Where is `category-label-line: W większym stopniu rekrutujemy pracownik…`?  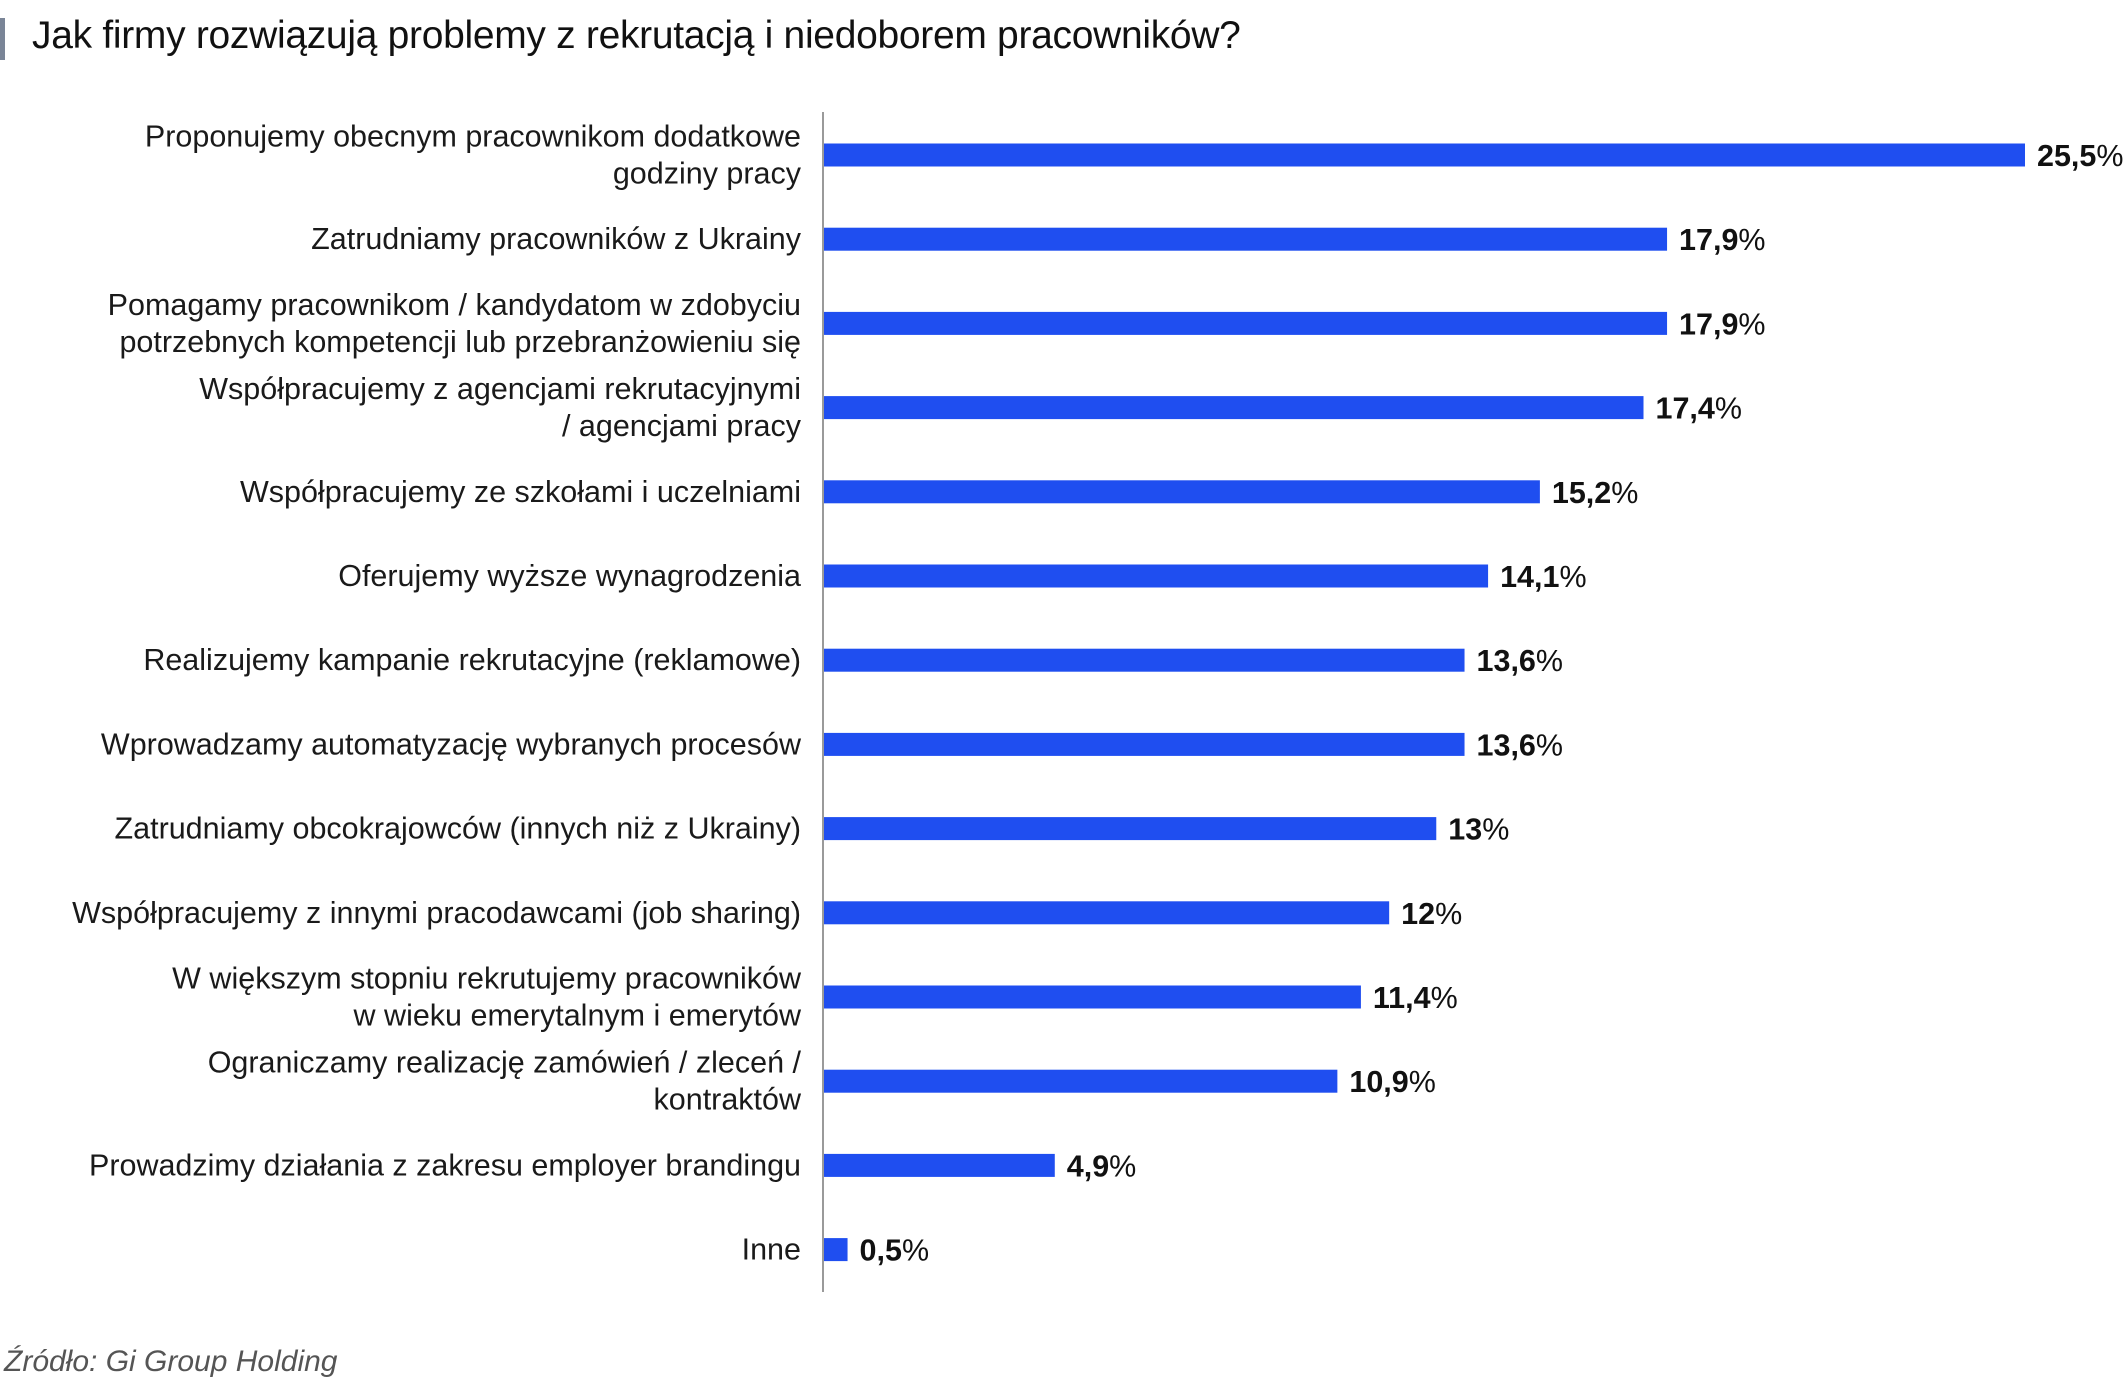
category-label-line: W większym stopniu rekrutujemy pracownik… is located at coordinates (487, 979).